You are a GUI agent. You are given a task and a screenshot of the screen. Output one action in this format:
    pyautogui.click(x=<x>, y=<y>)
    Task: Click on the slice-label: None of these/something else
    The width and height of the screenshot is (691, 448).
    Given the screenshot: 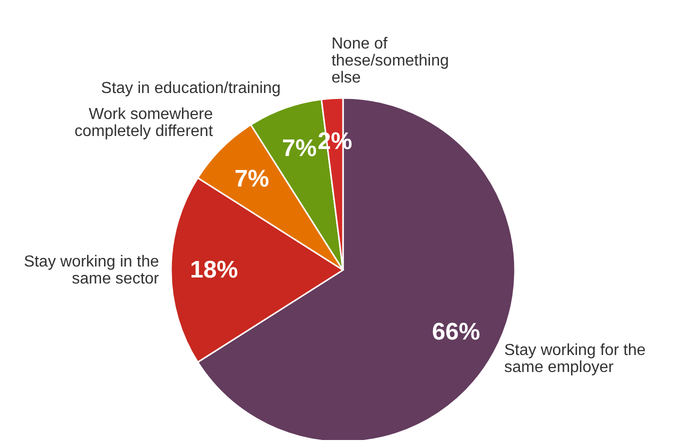 What is the action you would take?
    pyautogui.click(x=390, y=60)
    